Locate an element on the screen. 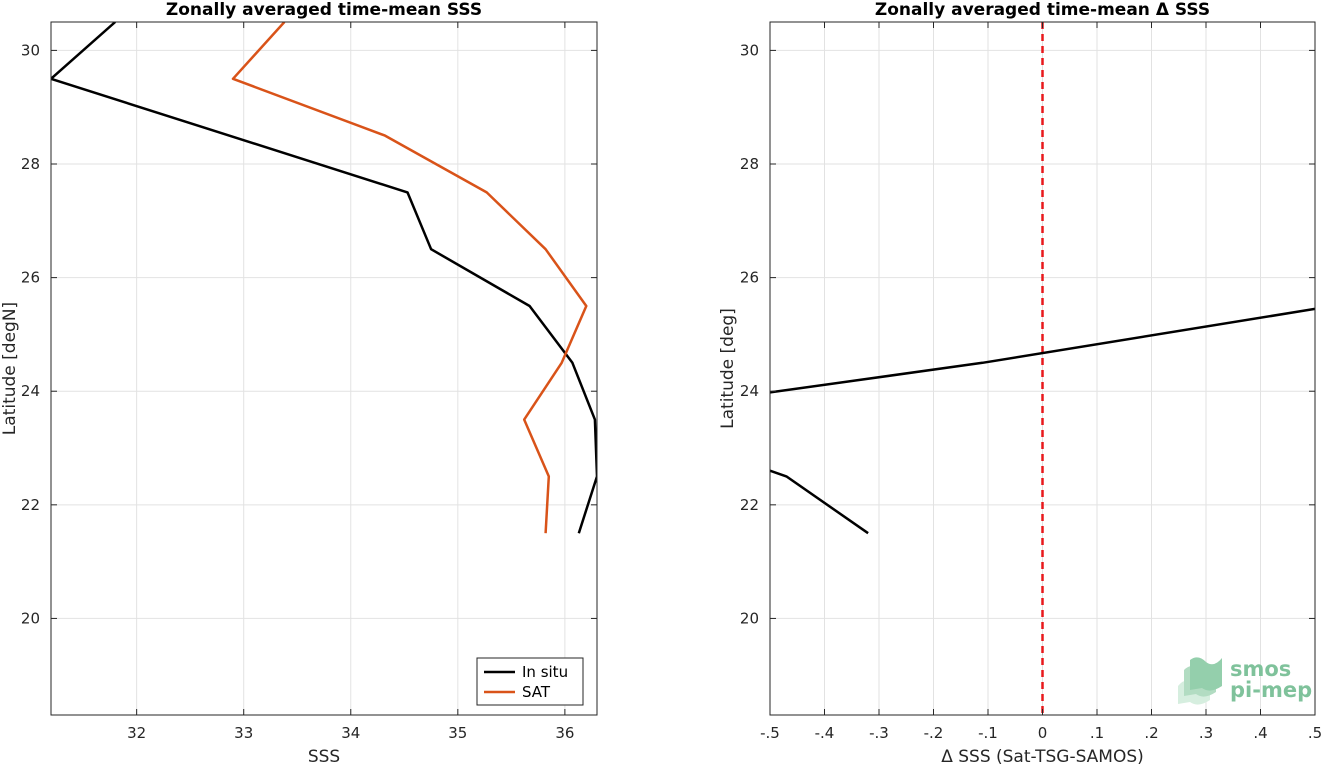 The image size is (1327, 765). smos-pi-mep-logo: smos pi-mep is located at coordinates (1245, 681).